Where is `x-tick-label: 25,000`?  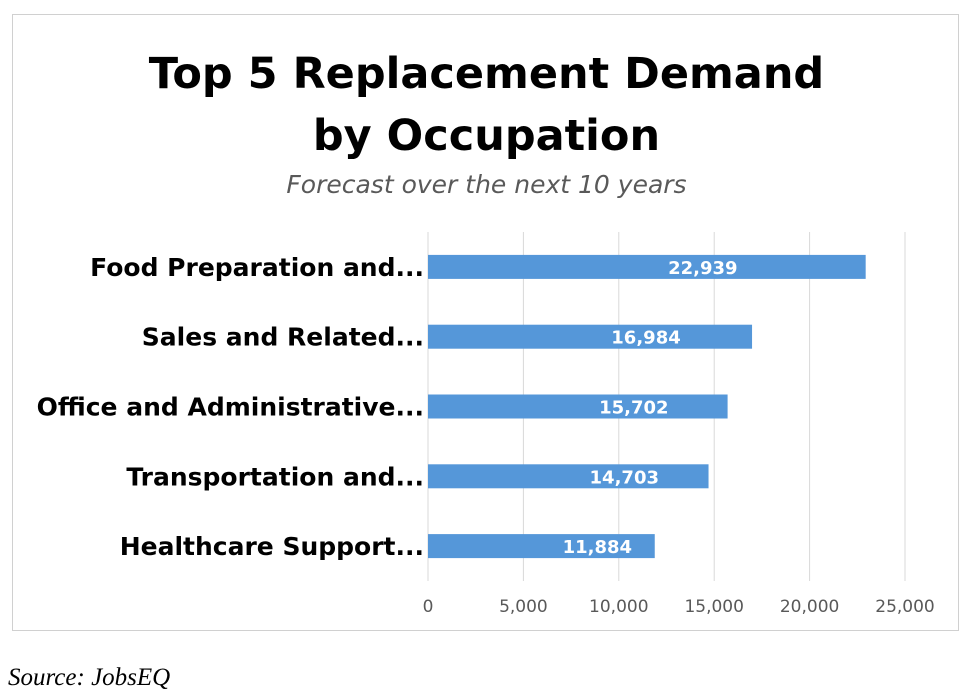 x-tick-label: 25,000 is located at coordinates (904, 607).